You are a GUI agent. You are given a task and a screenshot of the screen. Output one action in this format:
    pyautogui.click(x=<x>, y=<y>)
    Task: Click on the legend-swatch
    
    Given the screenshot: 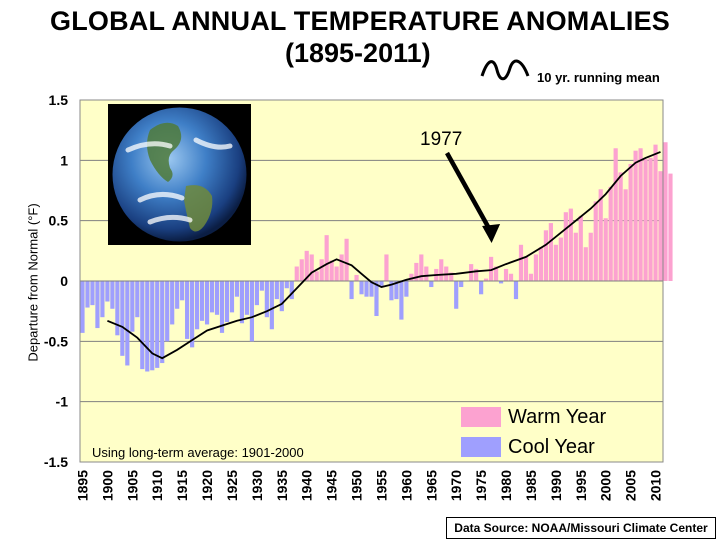 What is the action you would take?
    pyautogui.click(x=481, y=447)
    